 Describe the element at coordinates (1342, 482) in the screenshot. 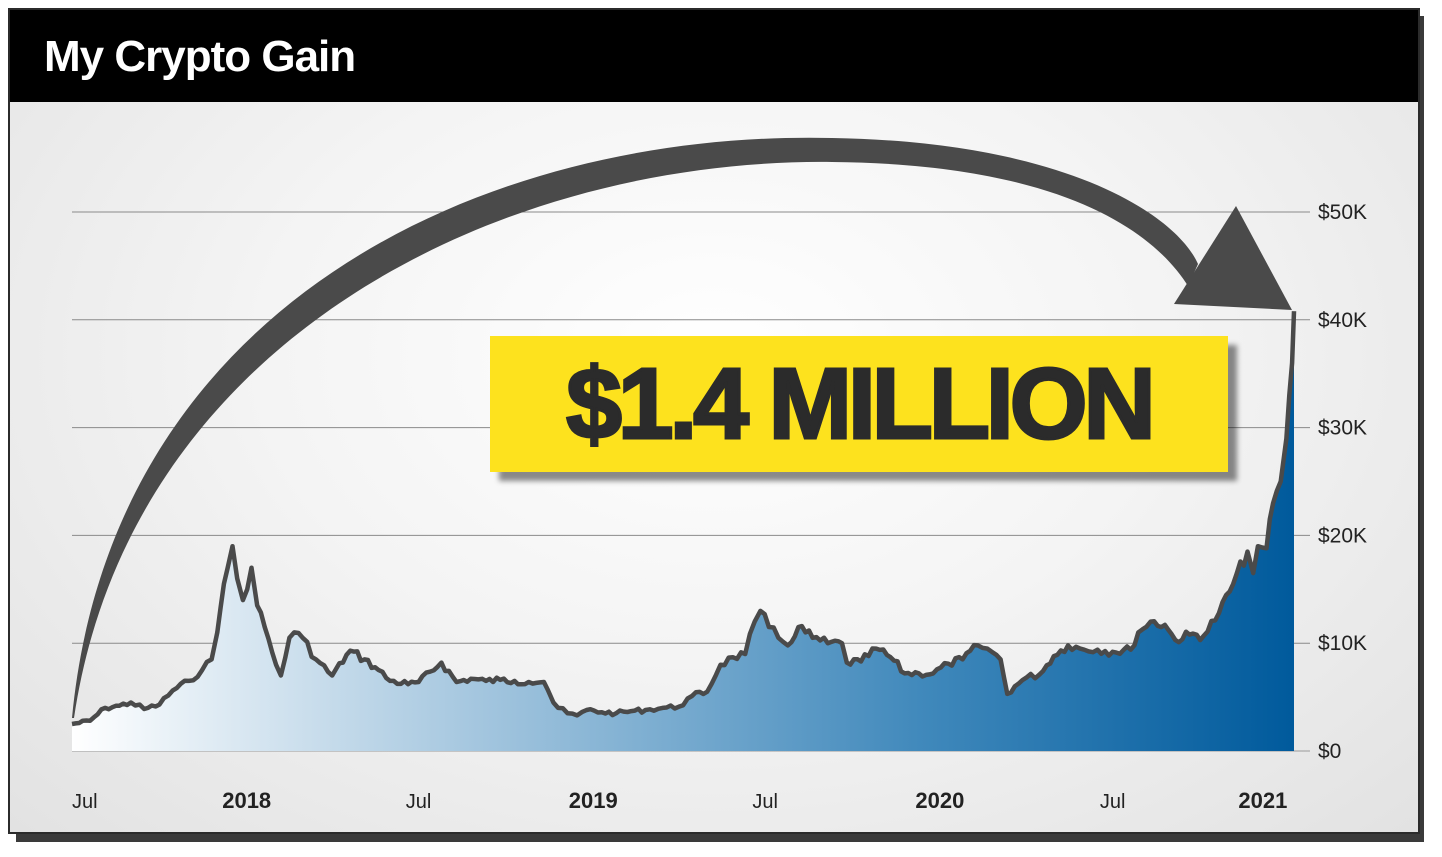

I see `y-axis-ticks: $0 $10K $20K $30K $40K $50K` at that location.